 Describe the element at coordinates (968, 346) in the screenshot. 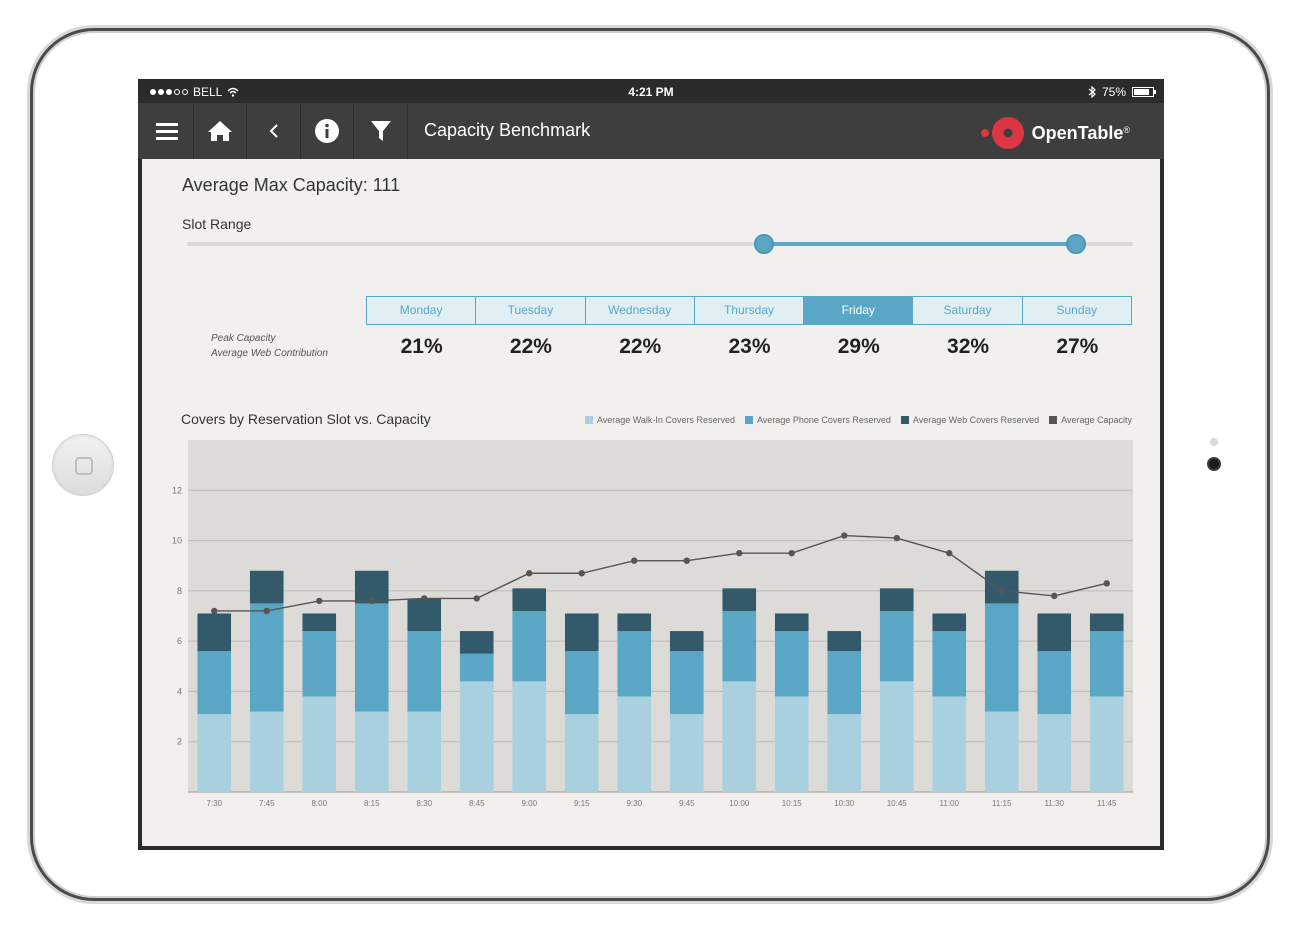

I see `pct-saturday: 32%` at that location.